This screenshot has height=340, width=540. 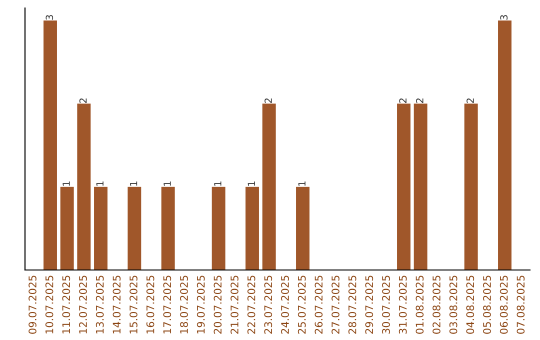 I want to click on x-tick-label: 01.08.2025, so click(x=420, y=305).